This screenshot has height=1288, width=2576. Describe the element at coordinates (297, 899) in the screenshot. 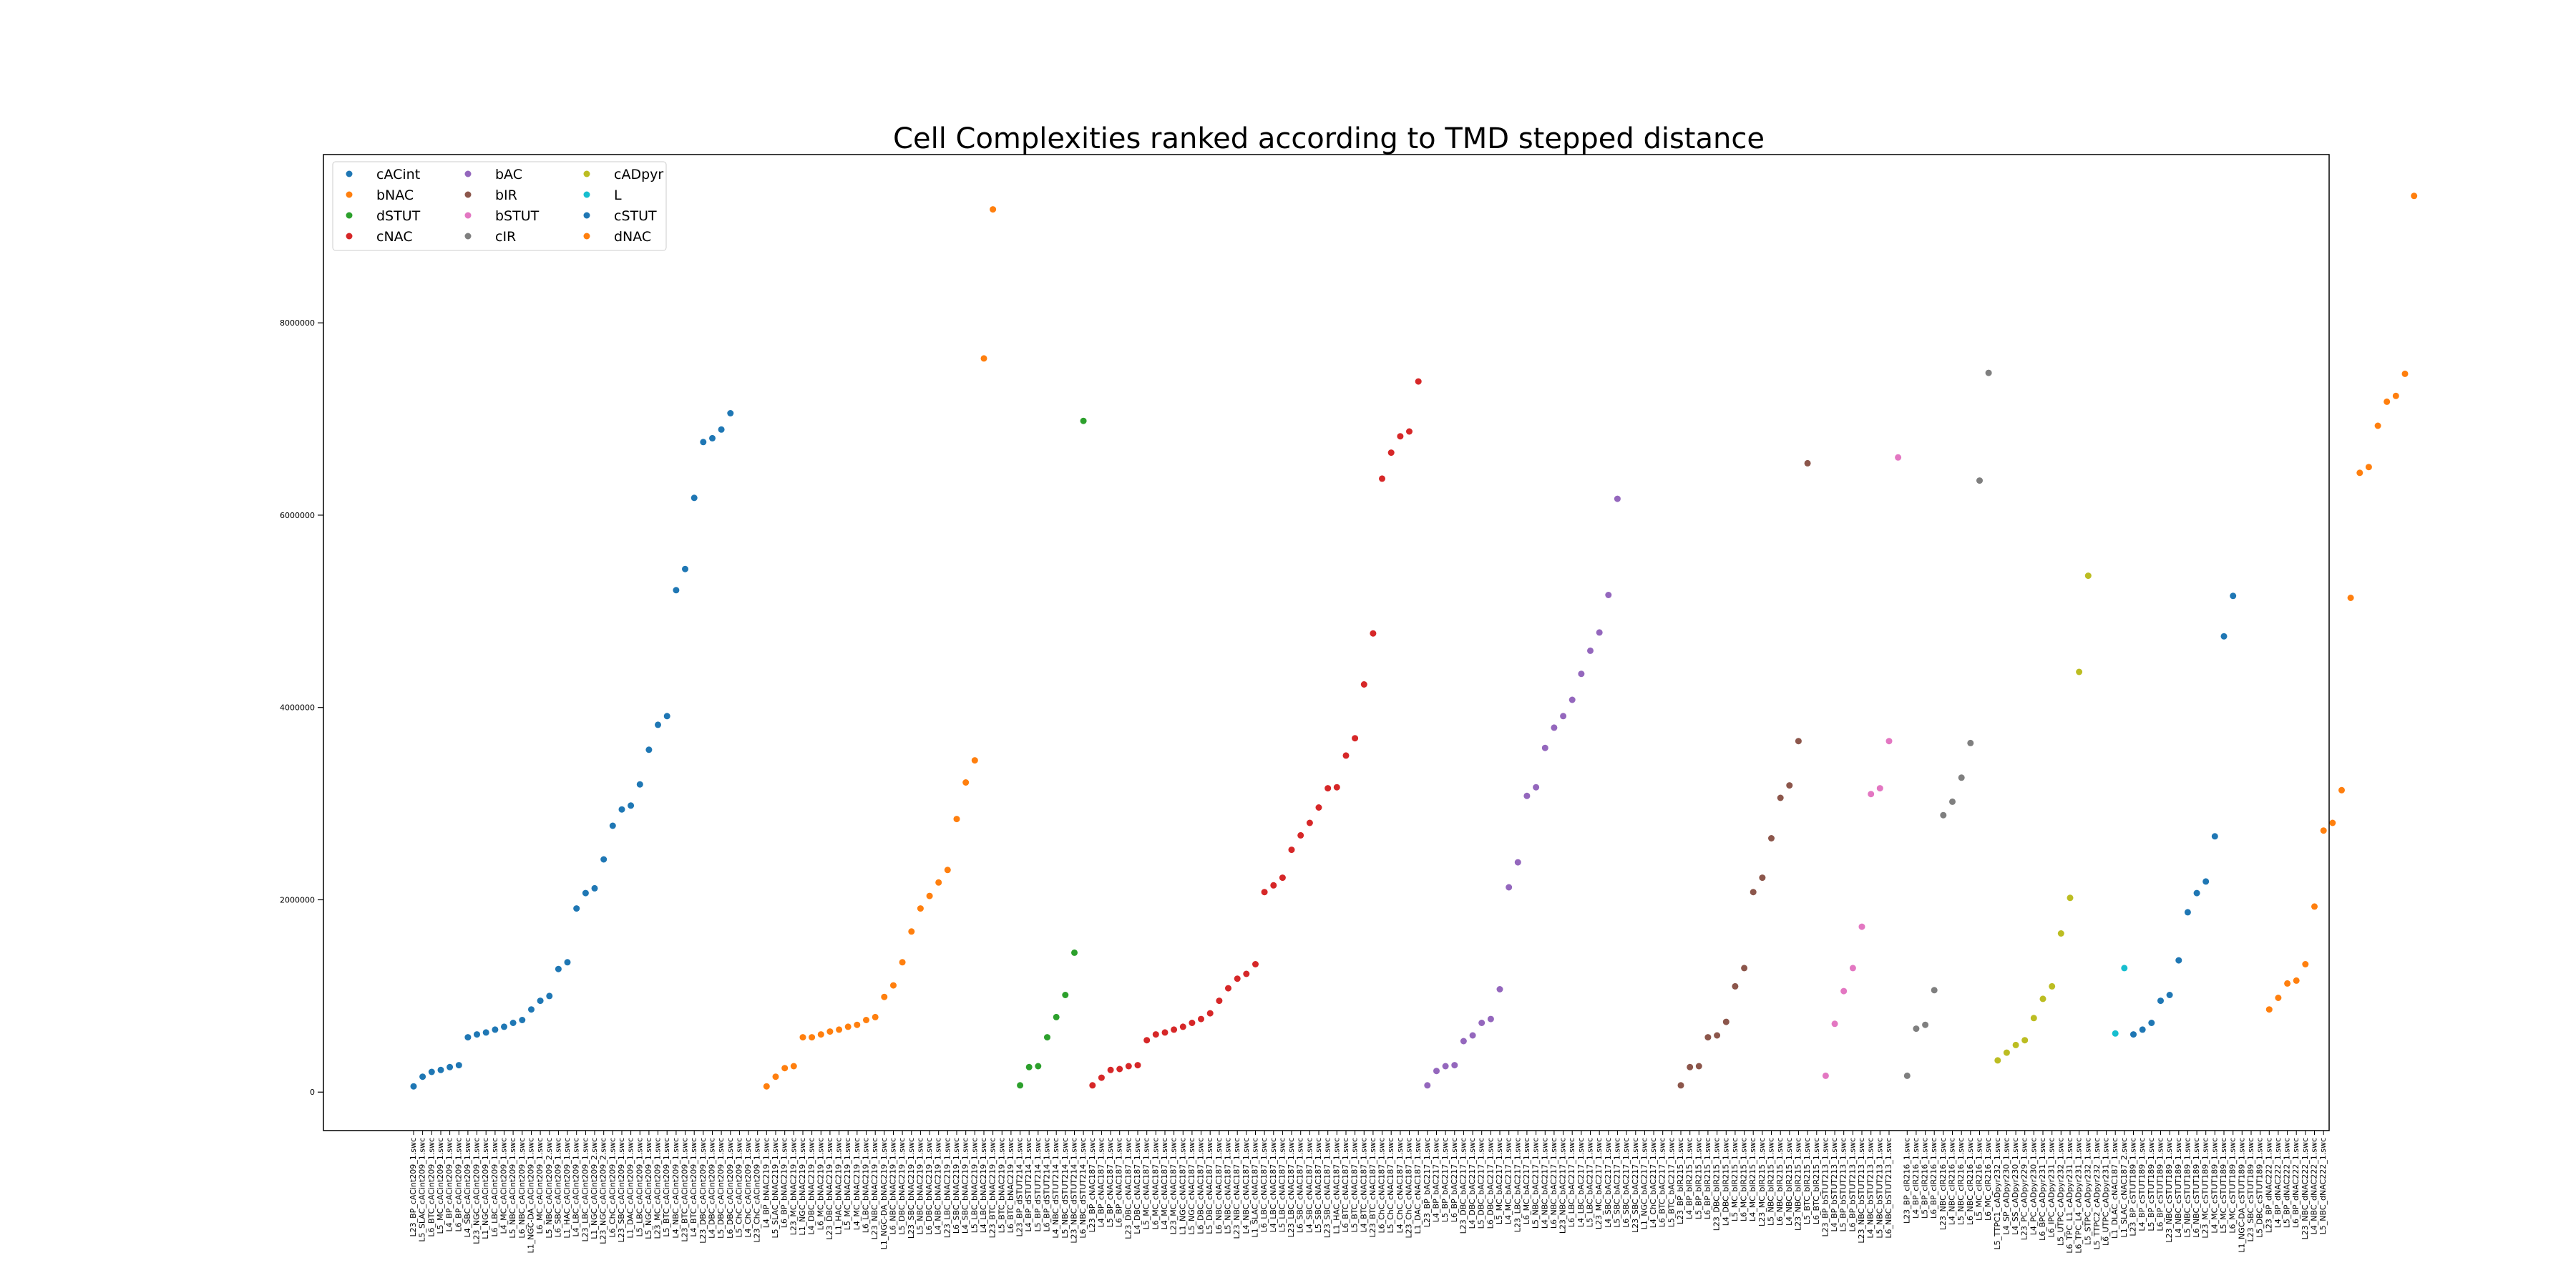

I see `y-tick-label: 2000000` at that location.